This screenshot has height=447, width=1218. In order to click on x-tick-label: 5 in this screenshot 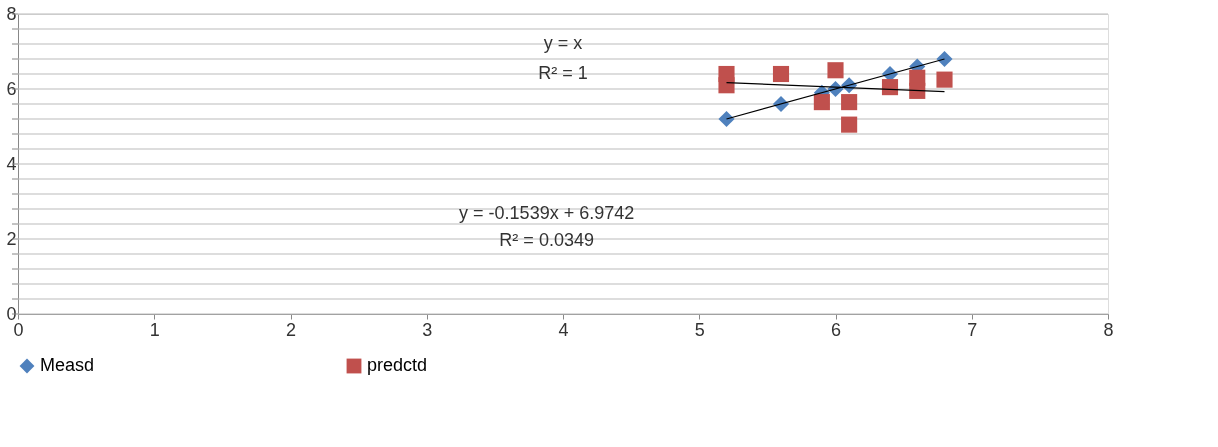, I will do `click(699, 329)`.